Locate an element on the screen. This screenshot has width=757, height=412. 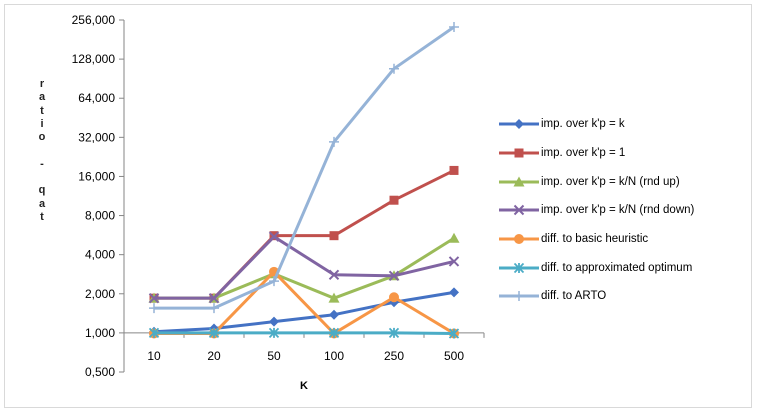
legend-label: imp. over k'p = 1 is located at coordinates (583, 153).